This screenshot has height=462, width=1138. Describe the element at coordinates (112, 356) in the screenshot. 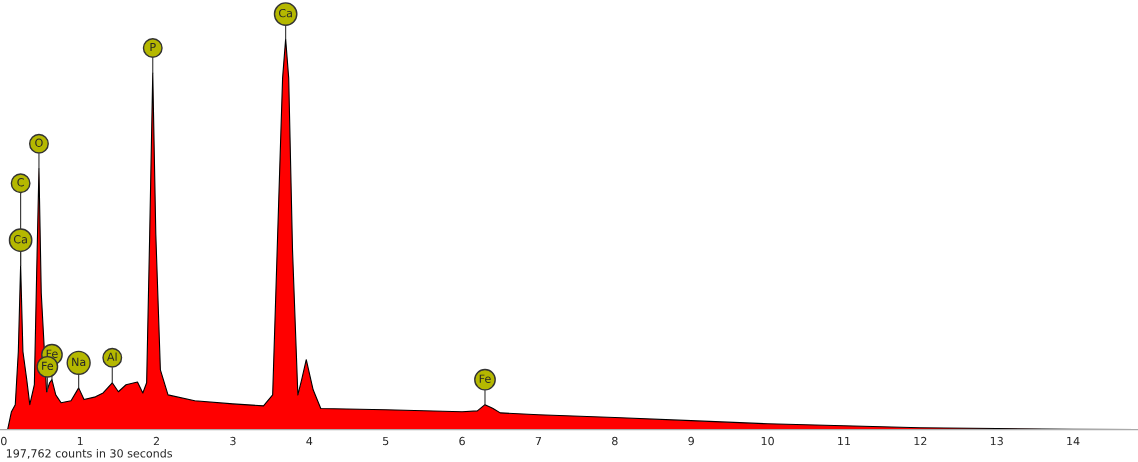

I see `annotation: Al` at that location.